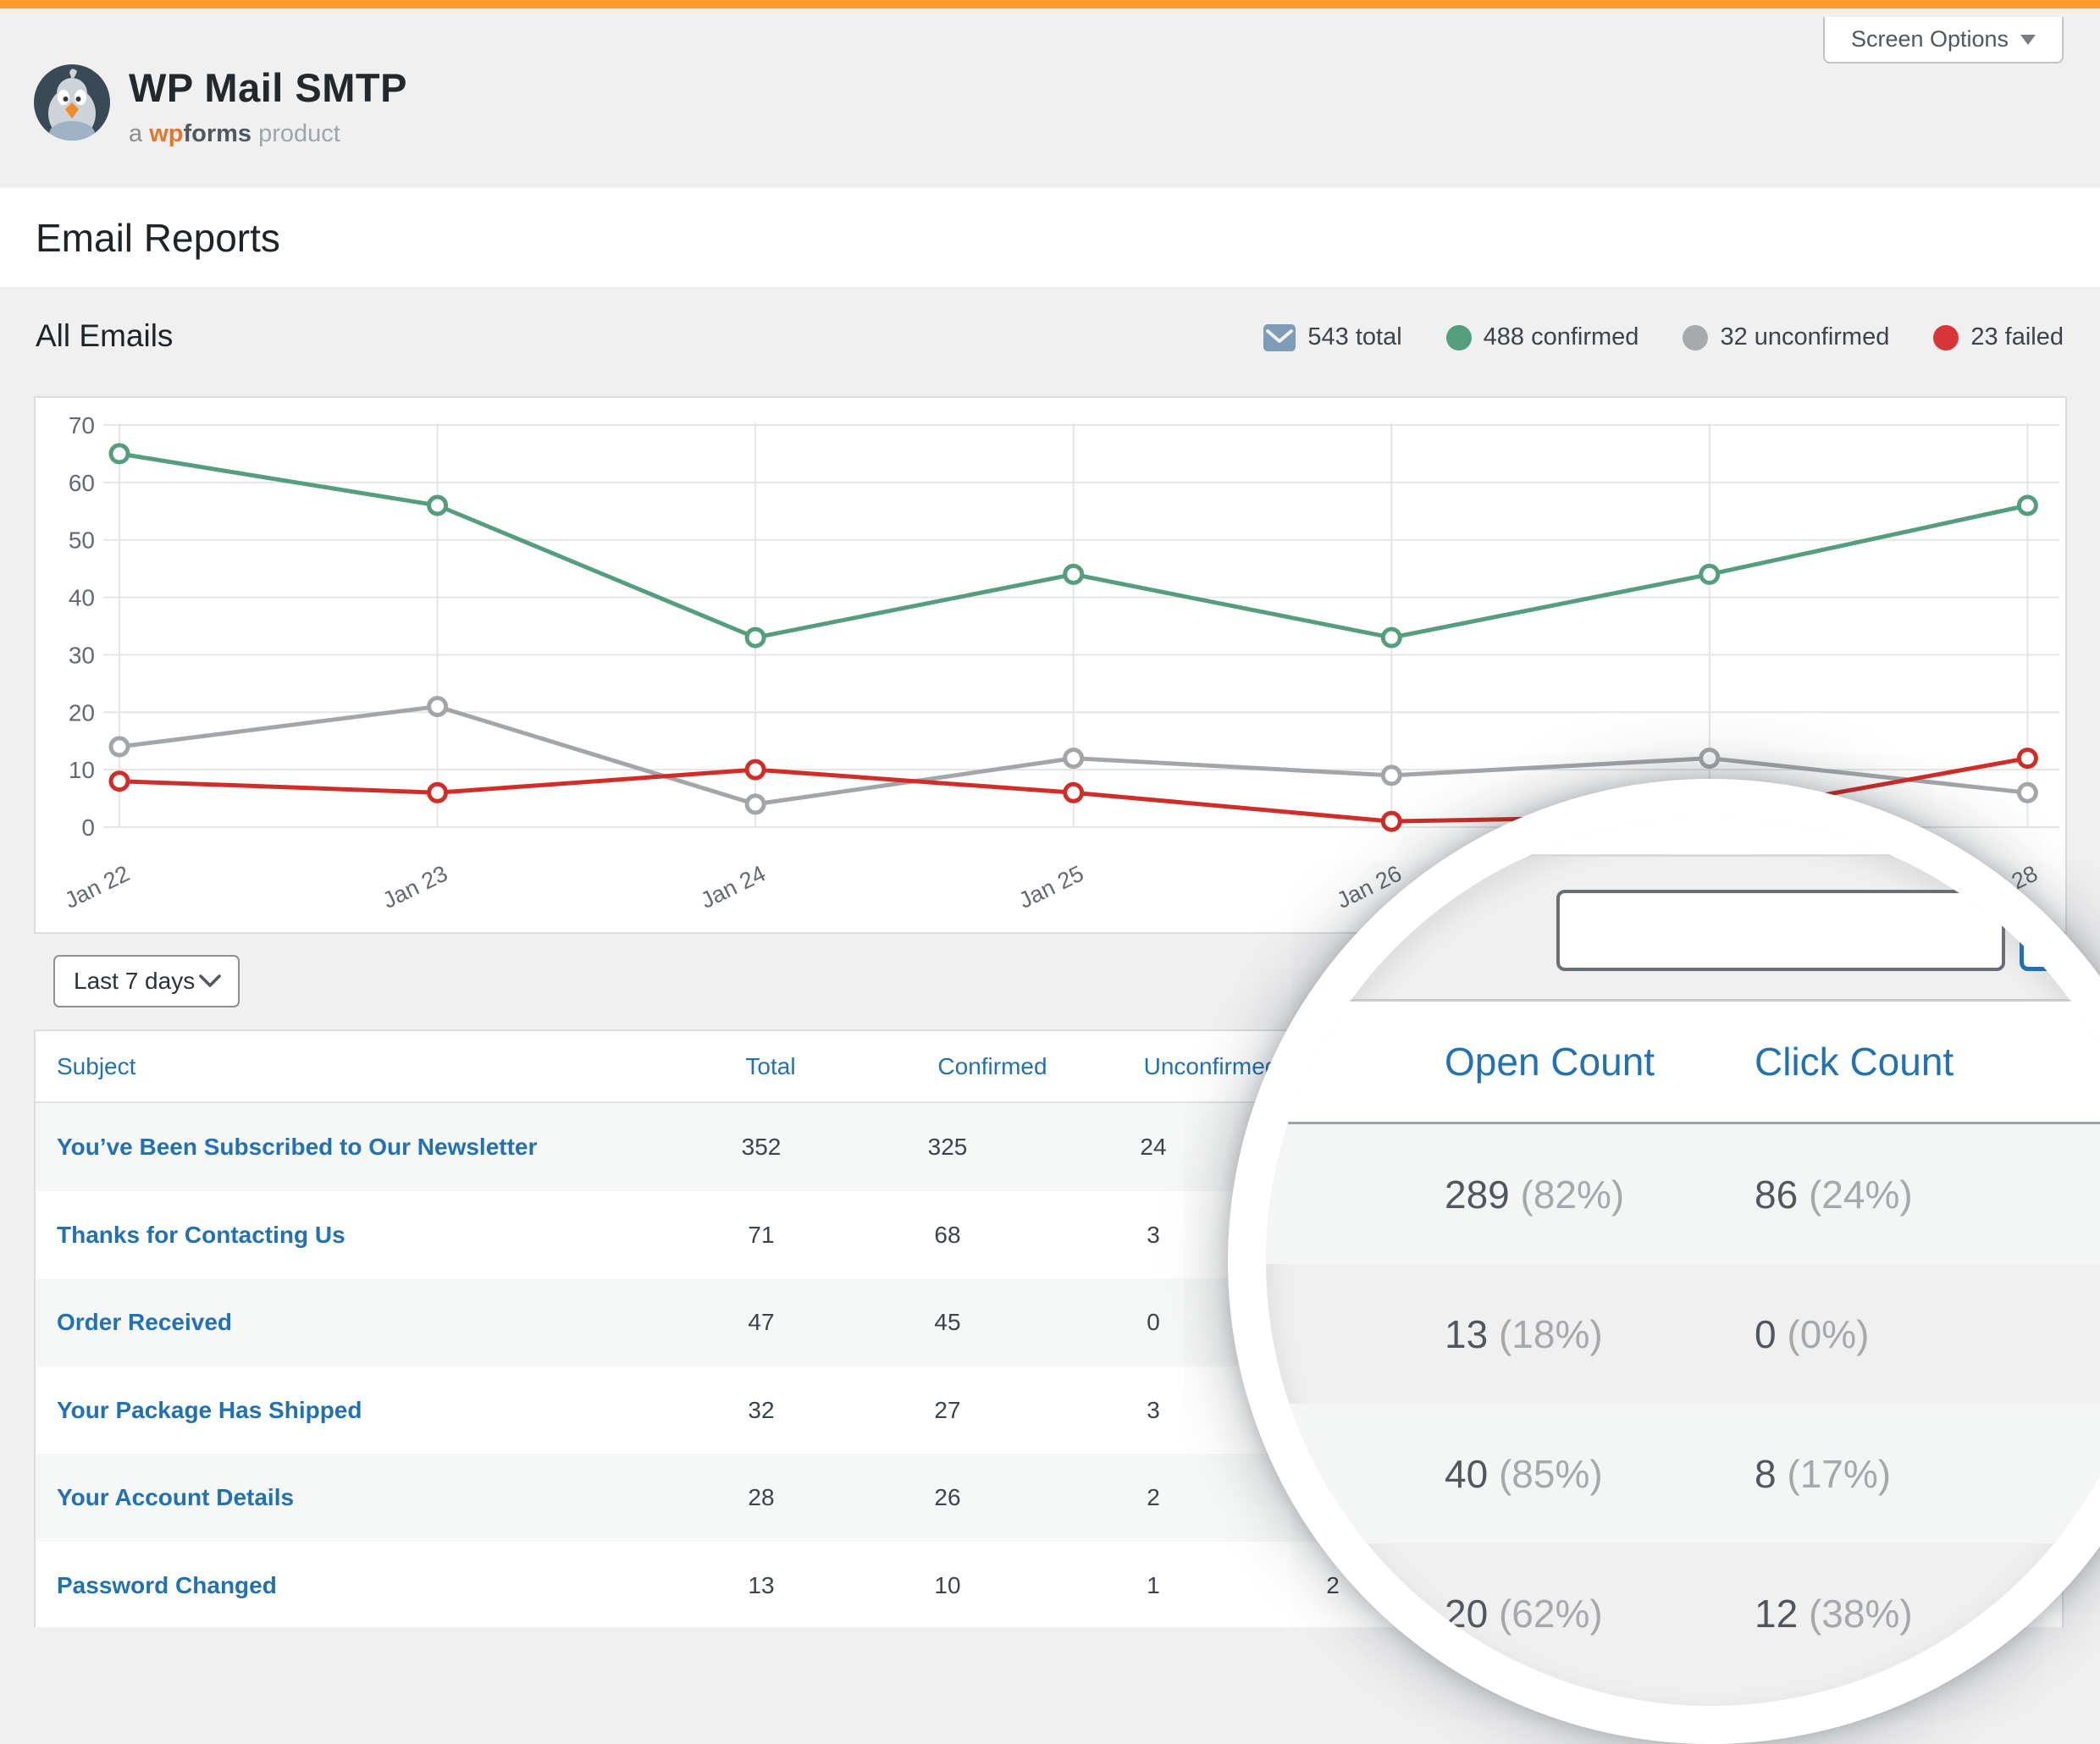  What do you see at coordinates (1860, 1614) in the screenshot?
I see `click-count-percent: (38%)` at bounding box center [1860, 1614].